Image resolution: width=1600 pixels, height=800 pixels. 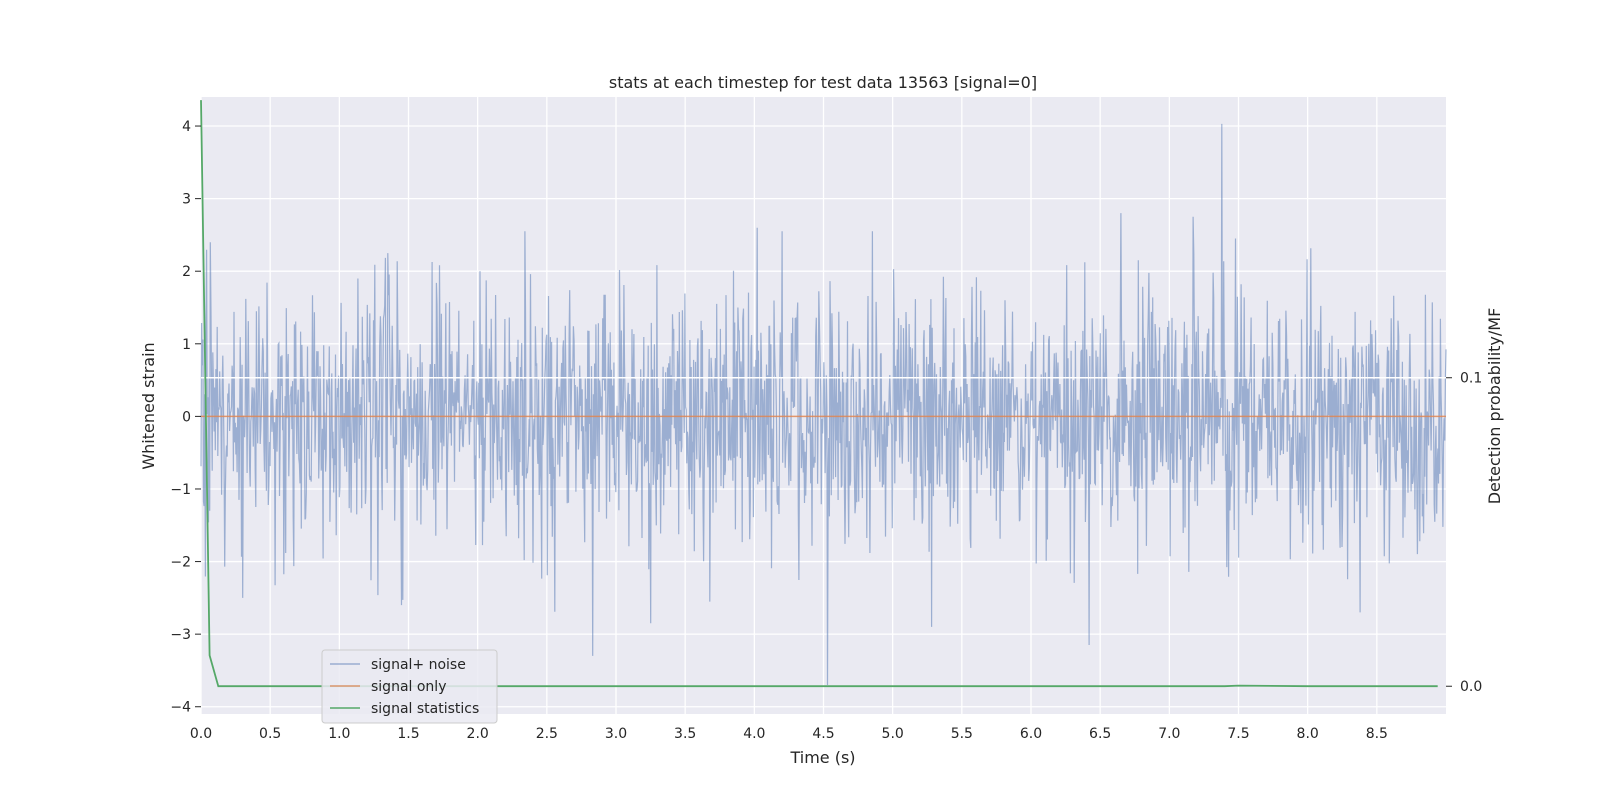 I want to click on x-tick-label: 1.5, so click(x=408, y=734).